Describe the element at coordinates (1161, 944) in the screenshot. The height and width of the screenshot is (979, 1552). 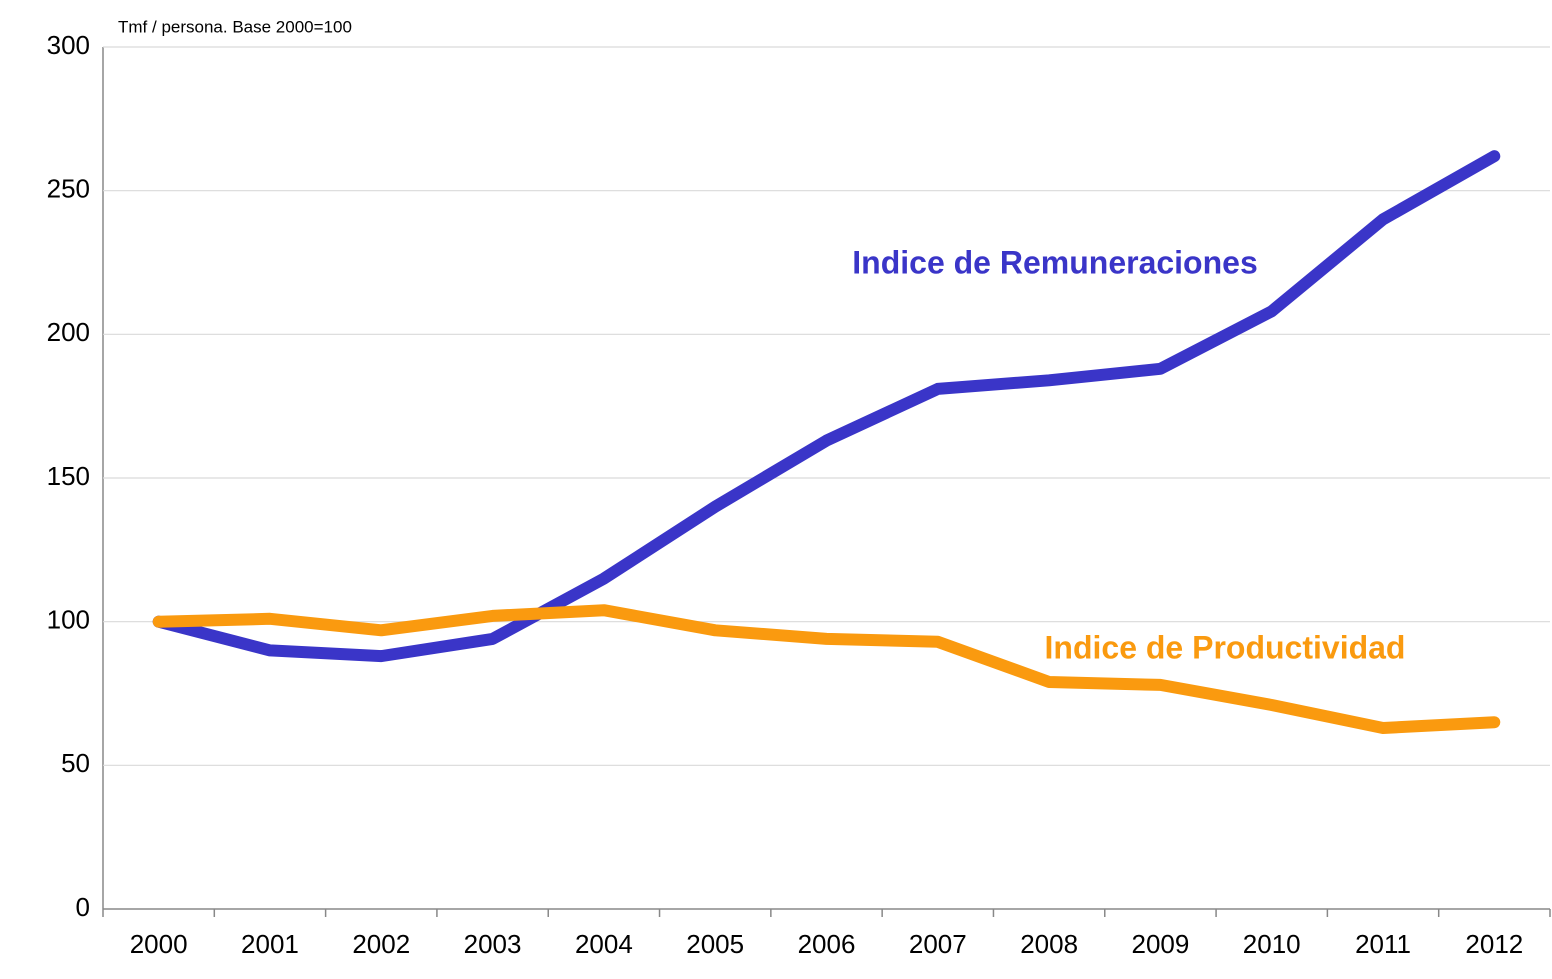
I see `x-tick-label: 2009` at that location.